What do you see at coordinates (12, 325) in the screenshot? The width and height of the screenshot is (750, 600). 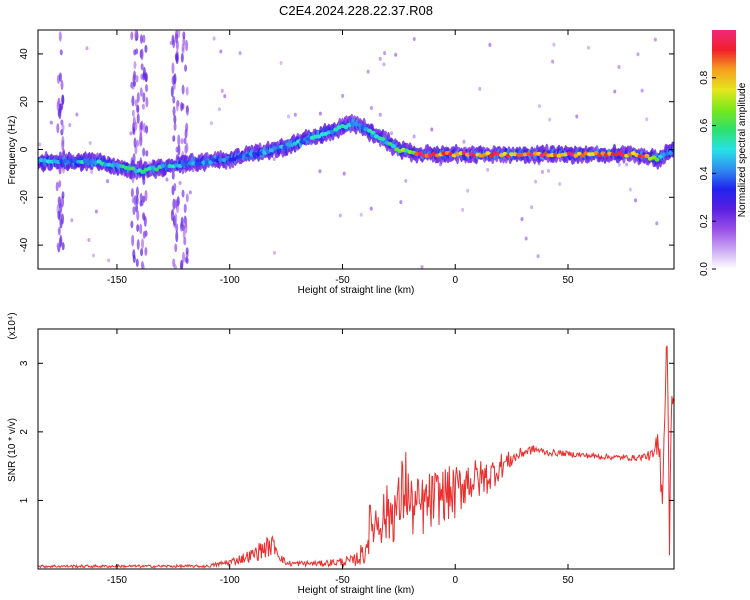 I see `snr-multiplier-label: (x10⁴)` at bounding box center [12, 325].